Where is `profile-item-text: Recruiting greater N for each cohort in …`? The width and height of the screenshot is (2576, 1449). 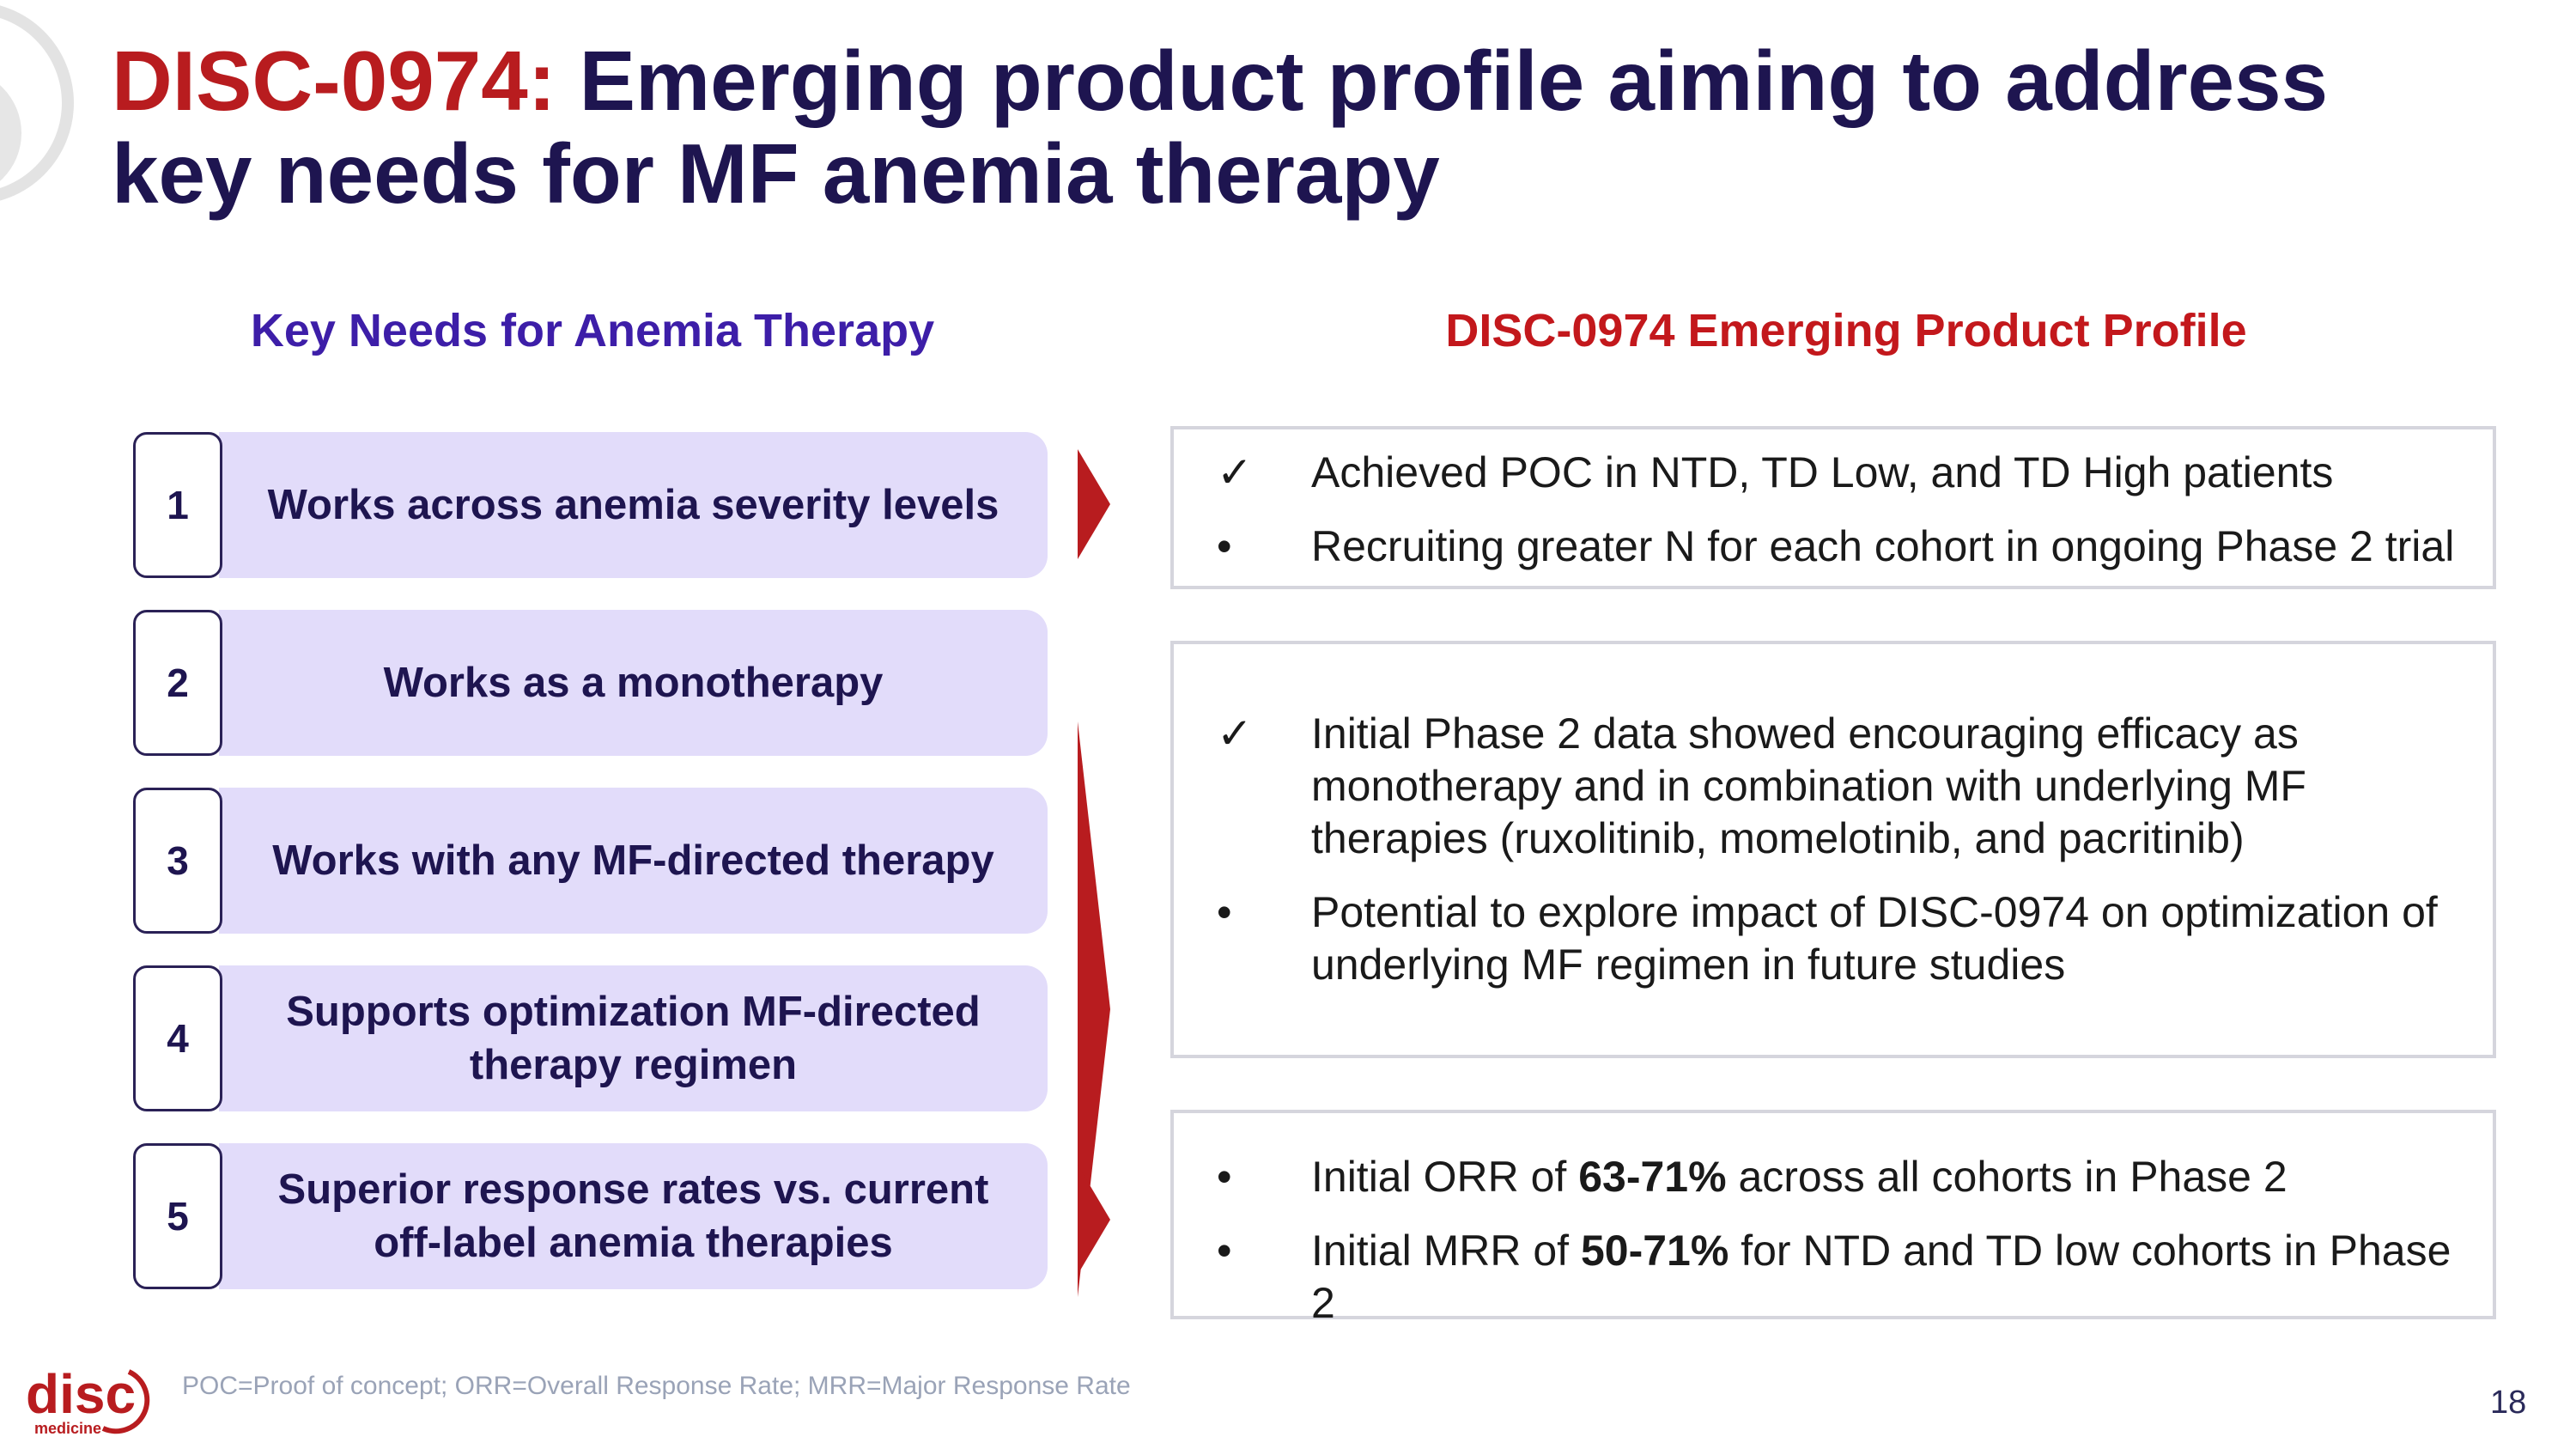
profile-item-text: Recruiting greater N for each cohort in … is located at coordinates (1883, 546).